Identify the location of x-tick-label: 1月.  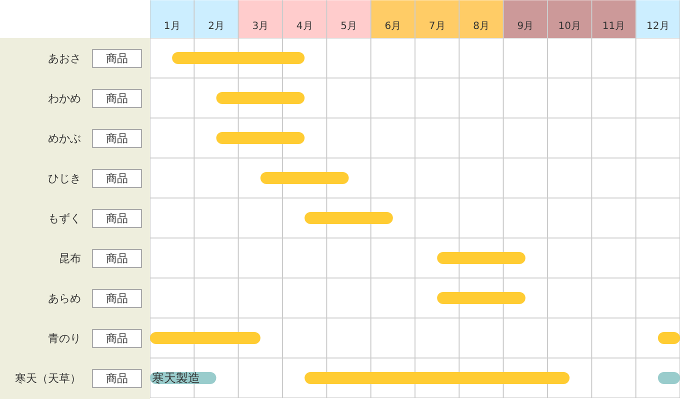
(172, 26).